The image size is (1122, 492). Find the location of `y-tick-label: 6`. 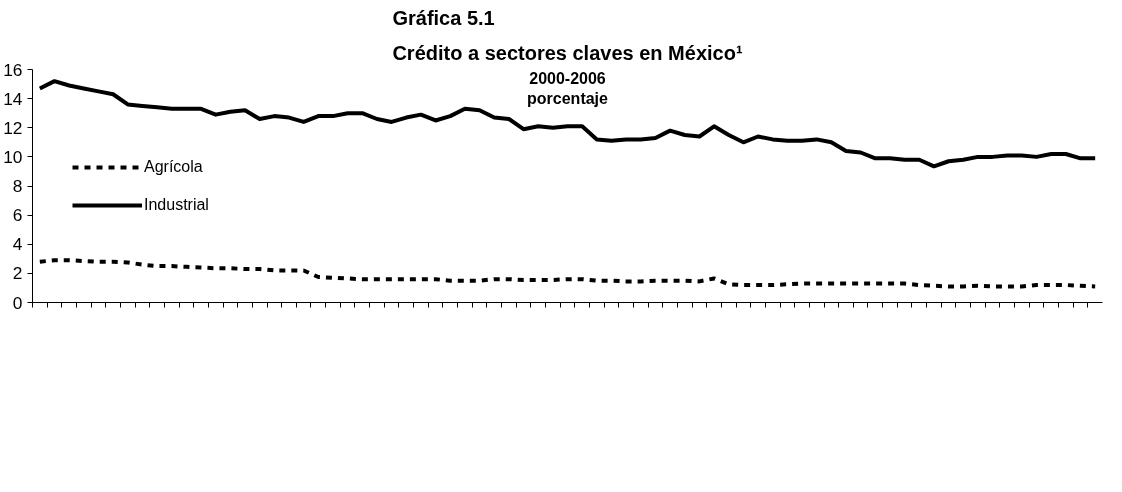

y-tick-label: 6 is located at coordinates (17, 215).